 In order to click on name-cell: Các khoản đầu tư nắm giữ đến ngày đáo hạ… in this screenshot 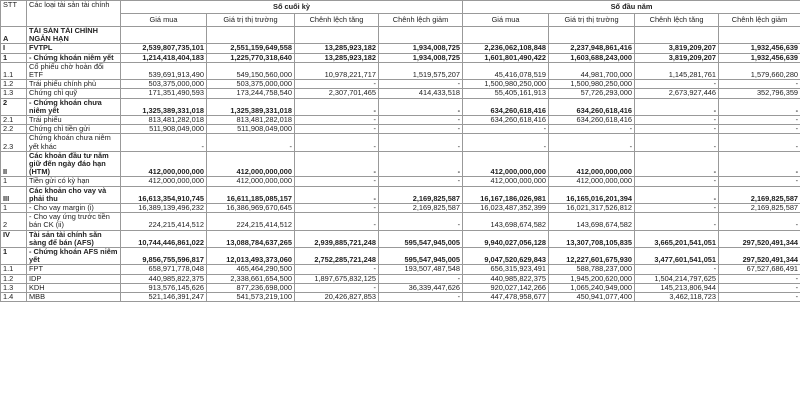, I will do `click(73, 164)`.